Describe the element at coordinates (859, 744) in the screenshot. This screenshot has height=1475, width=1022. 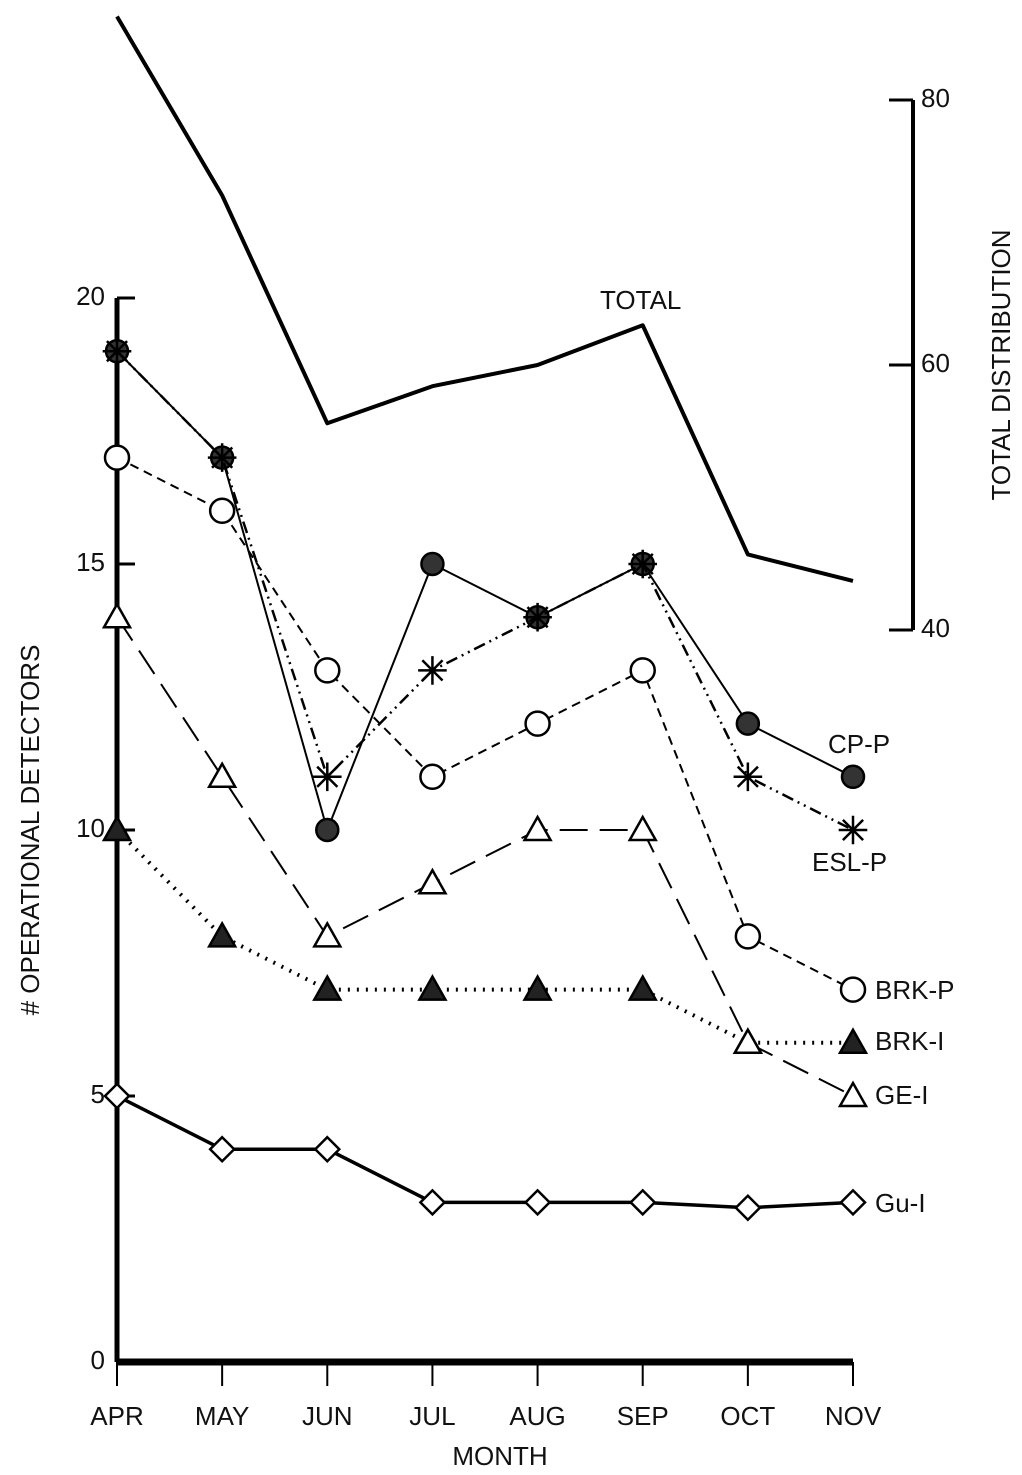
I see `series-label: CP-P` at that location.